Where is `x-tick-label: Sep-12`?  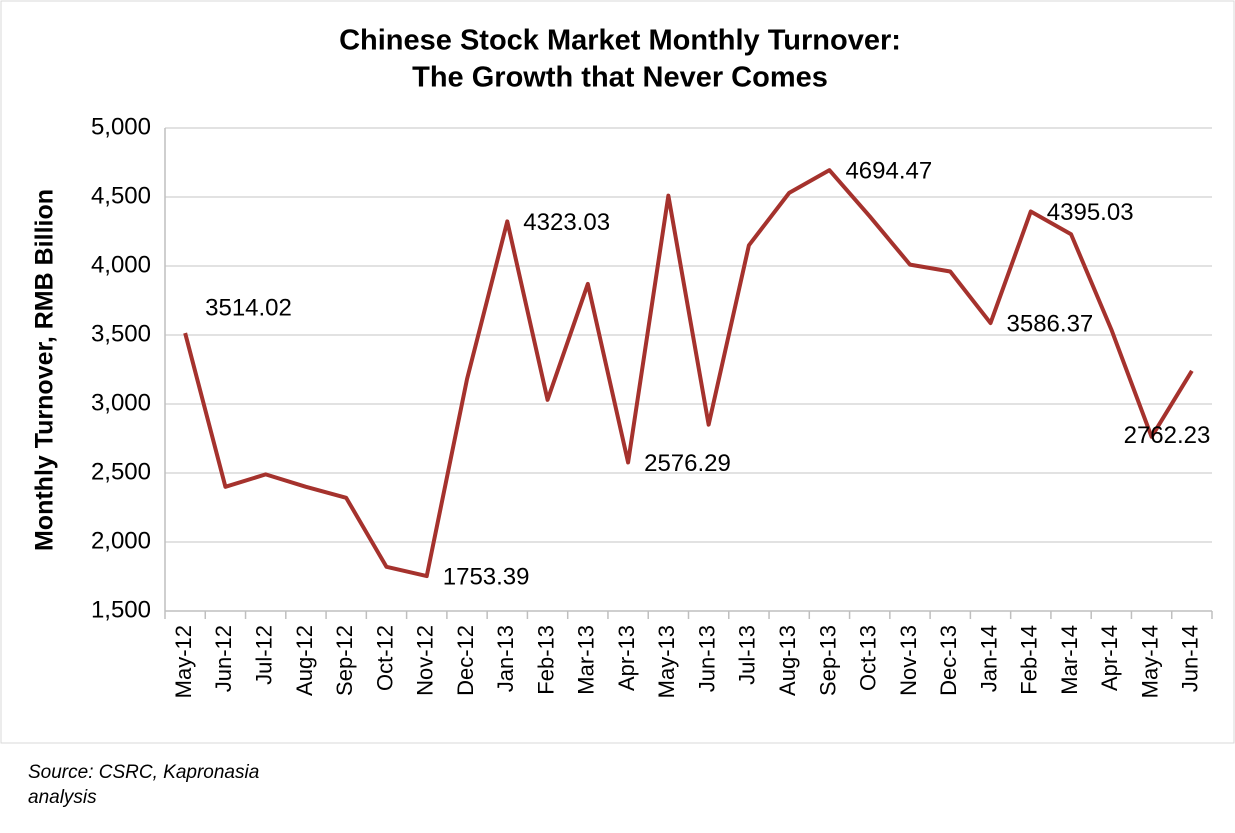
x-tick-label: Sep-12 is located at coordinates (344, 660).